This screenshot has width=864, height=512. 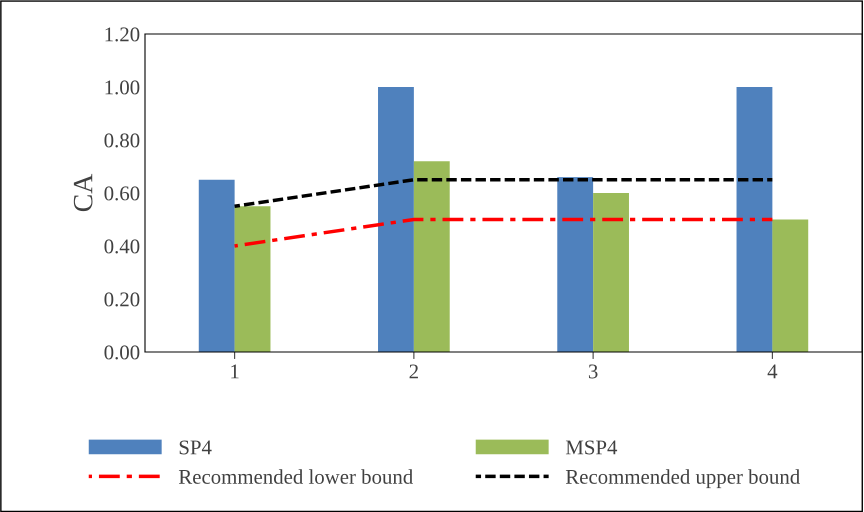 I want to click on legend-label: Recommended lower bound, so click(x=295, y=476).